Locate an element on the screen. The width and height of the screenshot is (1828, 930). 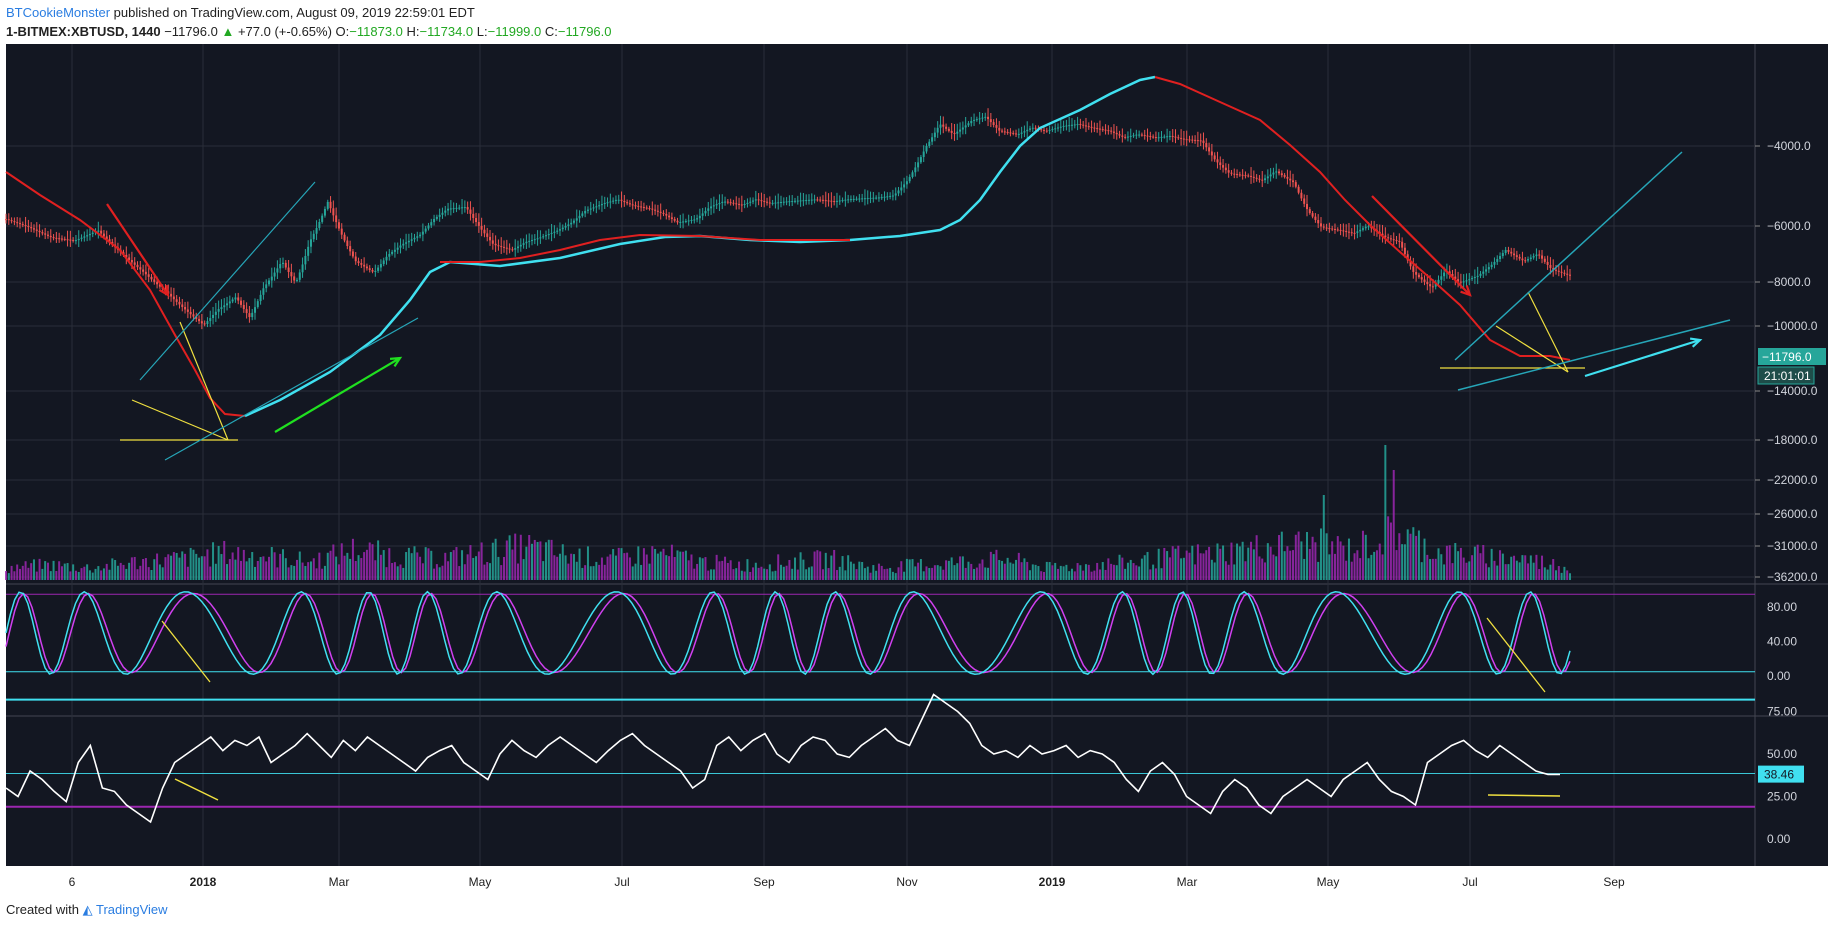
tradingview-brand-link: TradingView is located at coordinates (132, 909).